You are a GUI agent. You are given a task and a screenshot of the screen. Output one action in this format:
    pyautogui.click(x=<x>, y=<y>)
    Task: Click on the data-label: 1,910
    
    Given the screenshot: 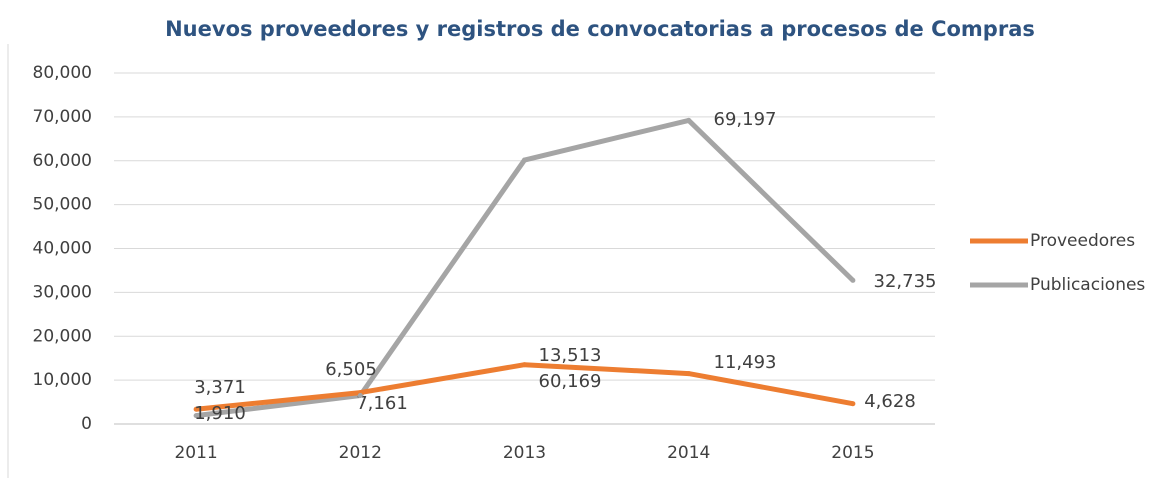 What is the action you would take?
    pyautogui.click(x=220, y=413)
    